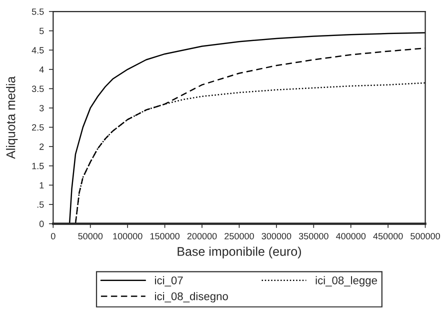 The image size is (443, 329). Describe the element at coordinates (165, 236) in the screenshot. I see `x-tick-label: 150000` at that location.